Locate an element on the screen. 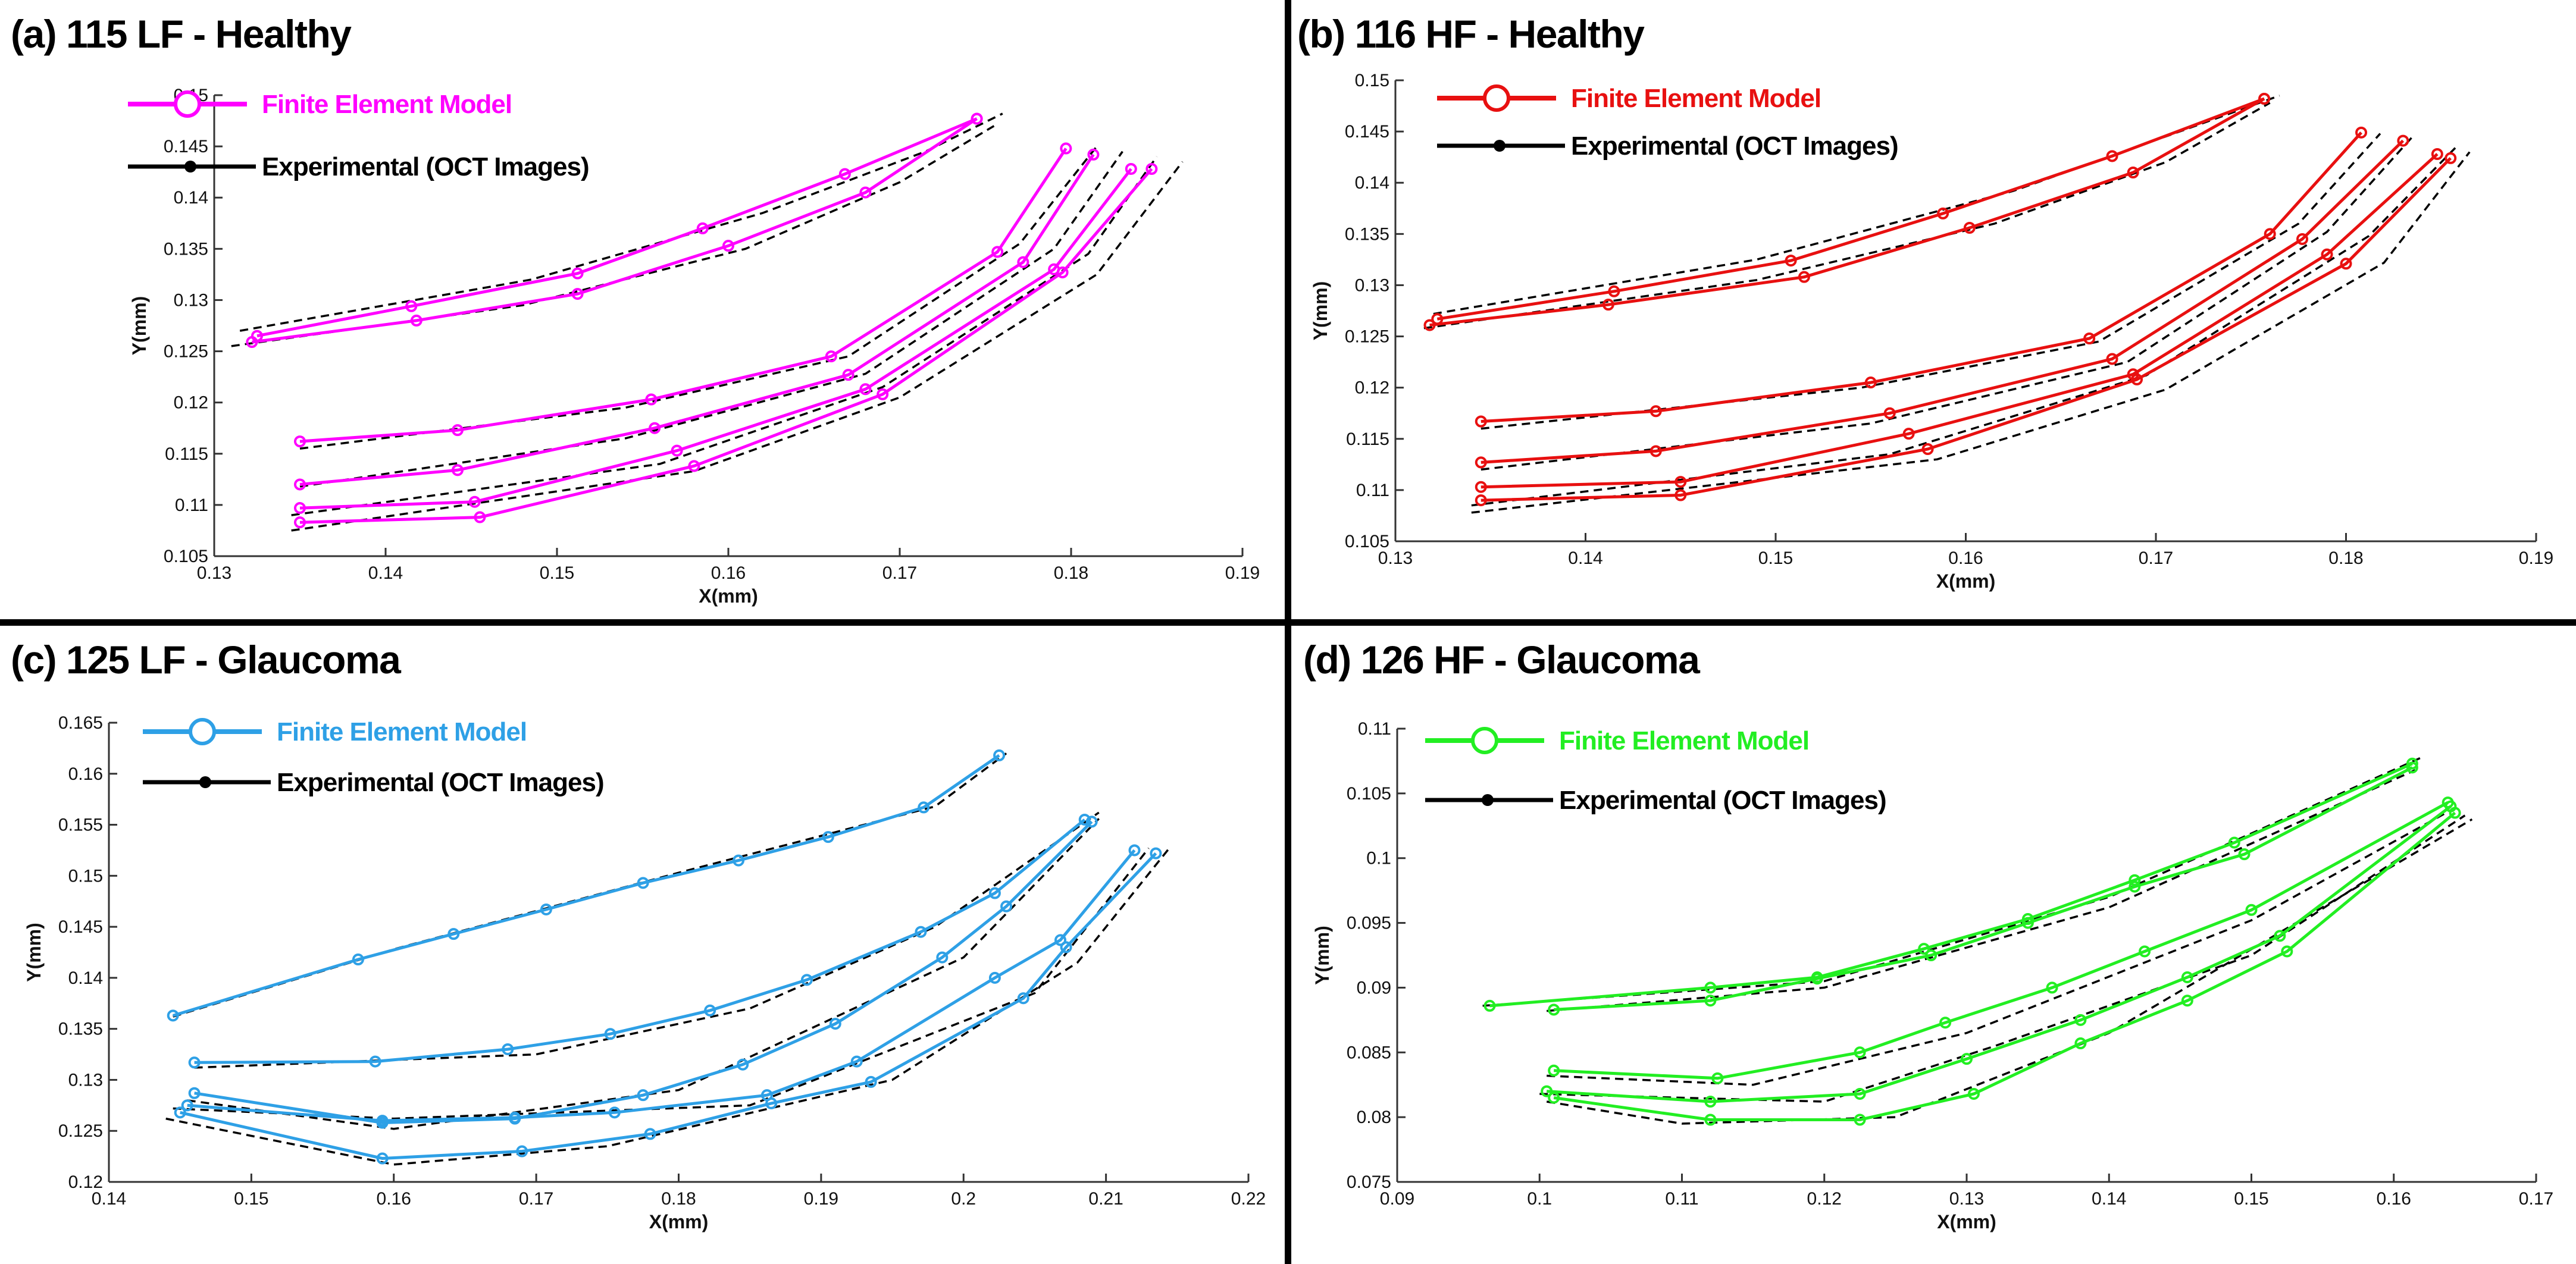 This screenshot has height=1264, width=2576. panel-b-legend-fem-label: Finite Element Model is located at coordinates (1696, 98).